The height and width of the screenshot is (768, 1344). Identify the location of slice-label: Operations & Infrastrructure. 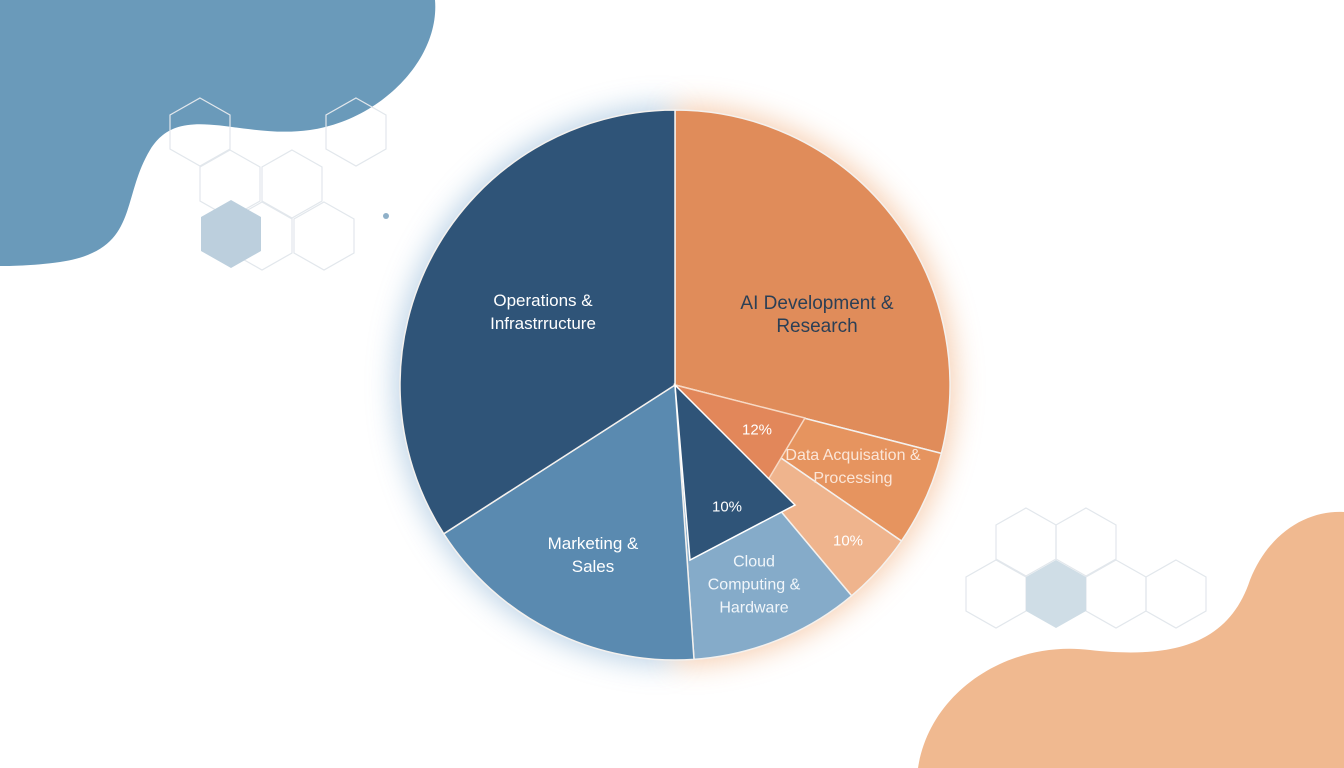
(543, 312).